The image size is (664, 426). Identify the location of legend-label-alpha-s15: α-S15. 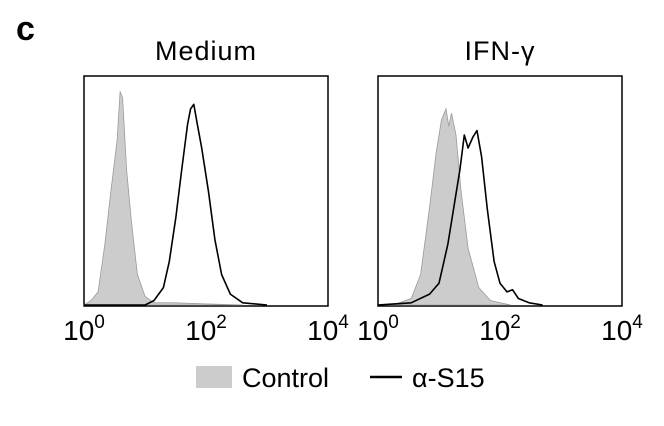
(448, 378).